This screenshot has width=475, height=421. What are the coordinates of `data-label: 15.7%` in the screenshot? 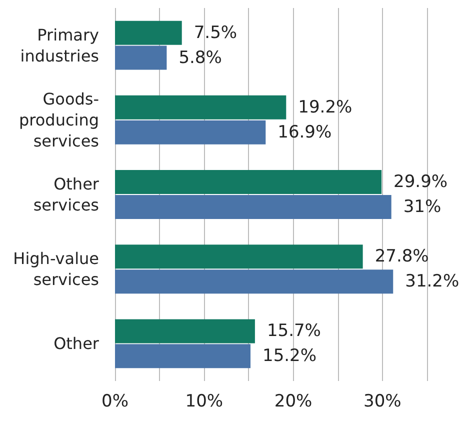 It's located at (293, 331).